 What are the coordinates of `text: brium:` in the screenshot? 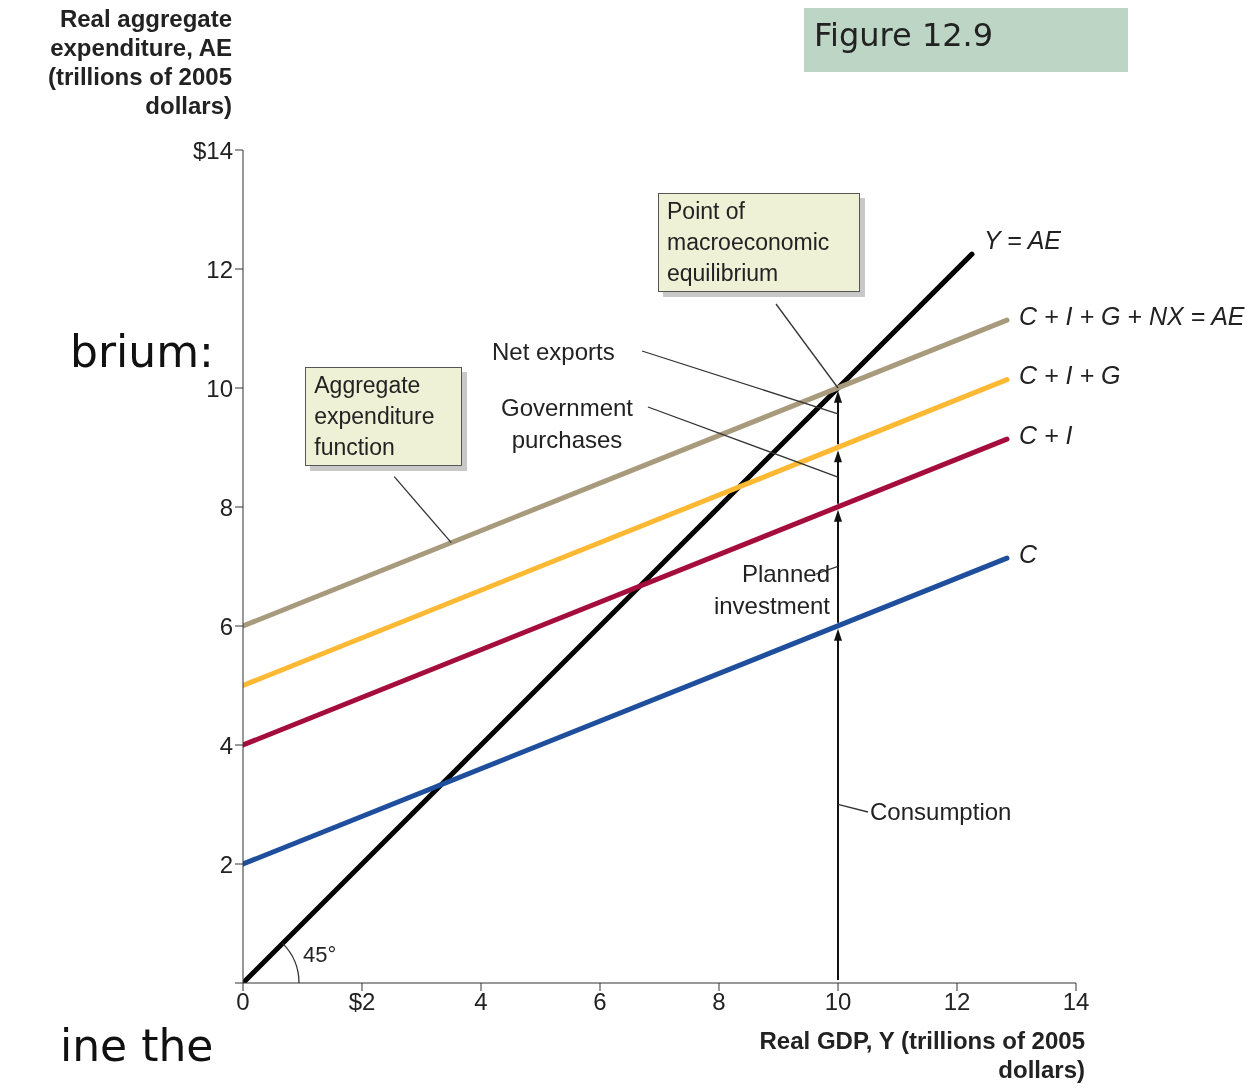 It's located at (142, 351).